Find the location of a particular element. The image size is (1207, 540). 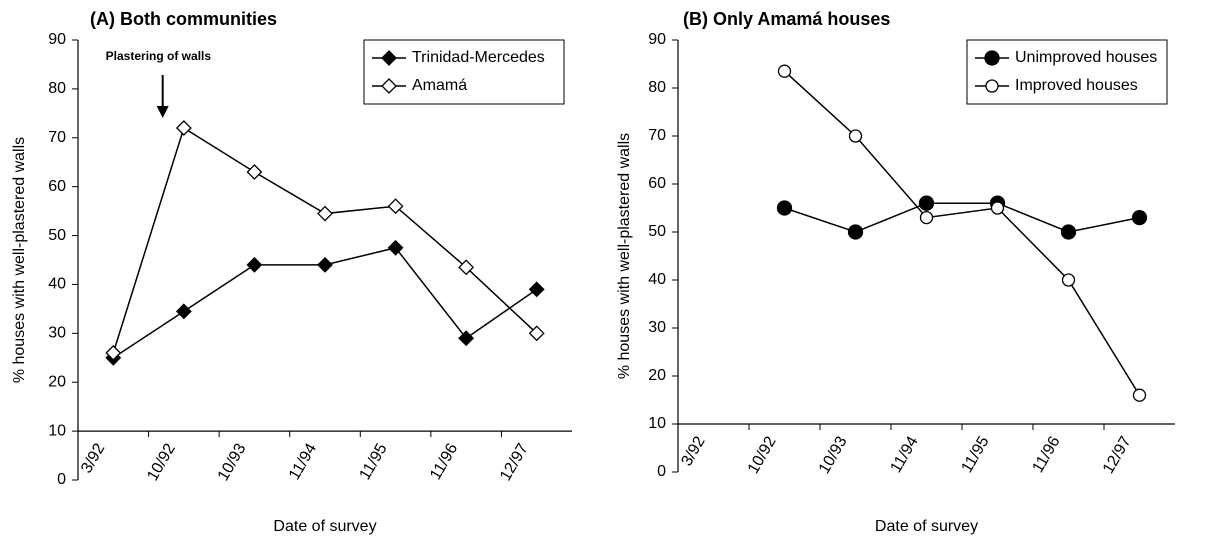

legend-label: Trinidad-Mercedes is located at coordinates (478, 57).